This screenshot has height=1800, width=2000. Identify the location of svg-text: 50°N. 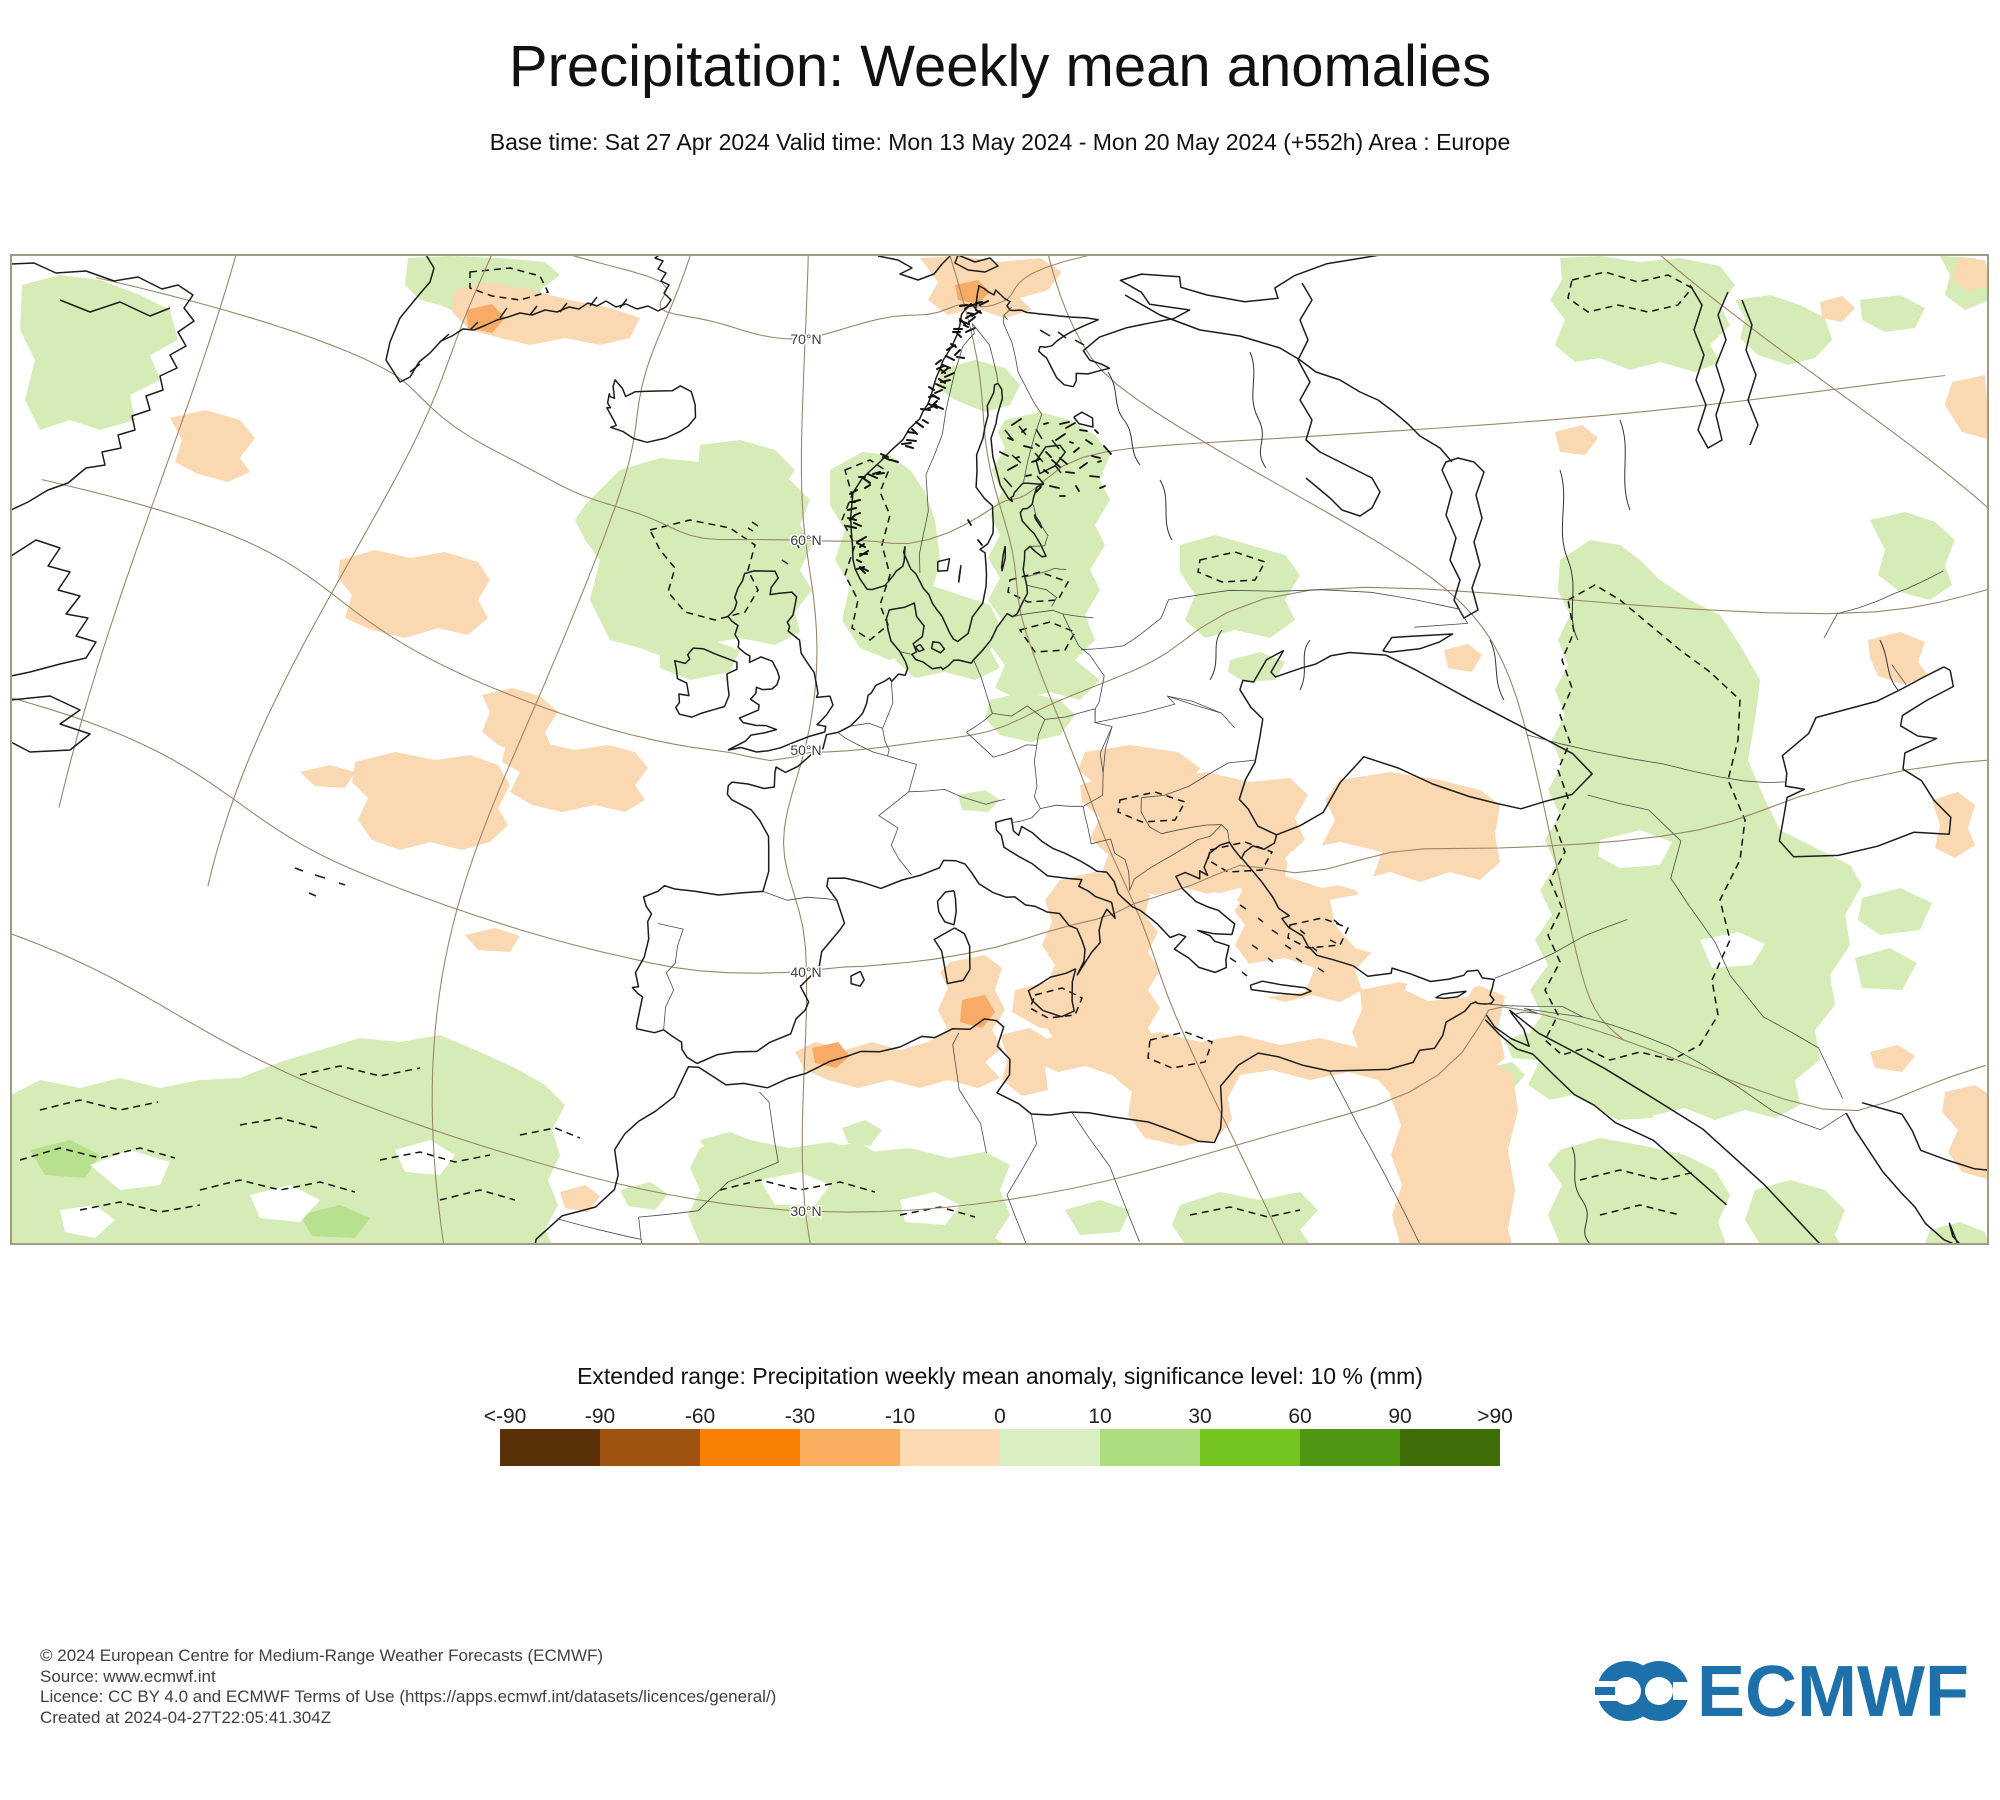
(805, 750).